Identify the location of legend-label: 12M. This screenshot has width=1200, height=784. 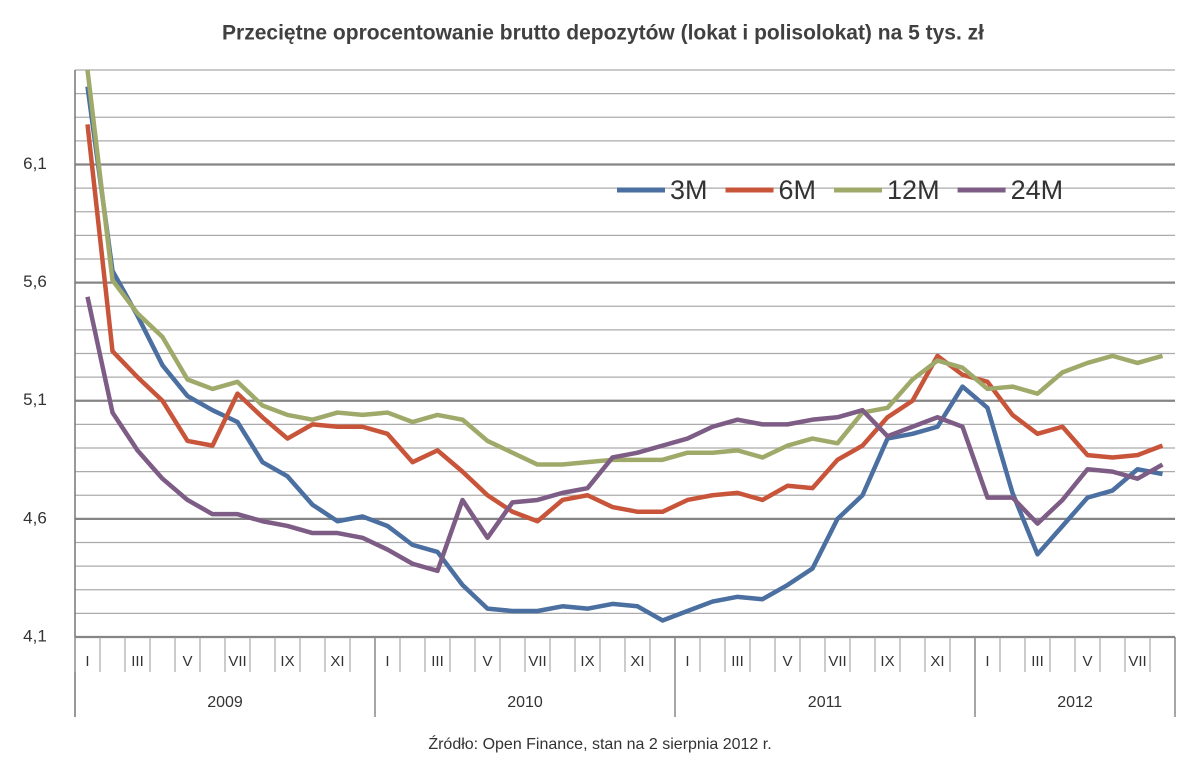
(913, 190).